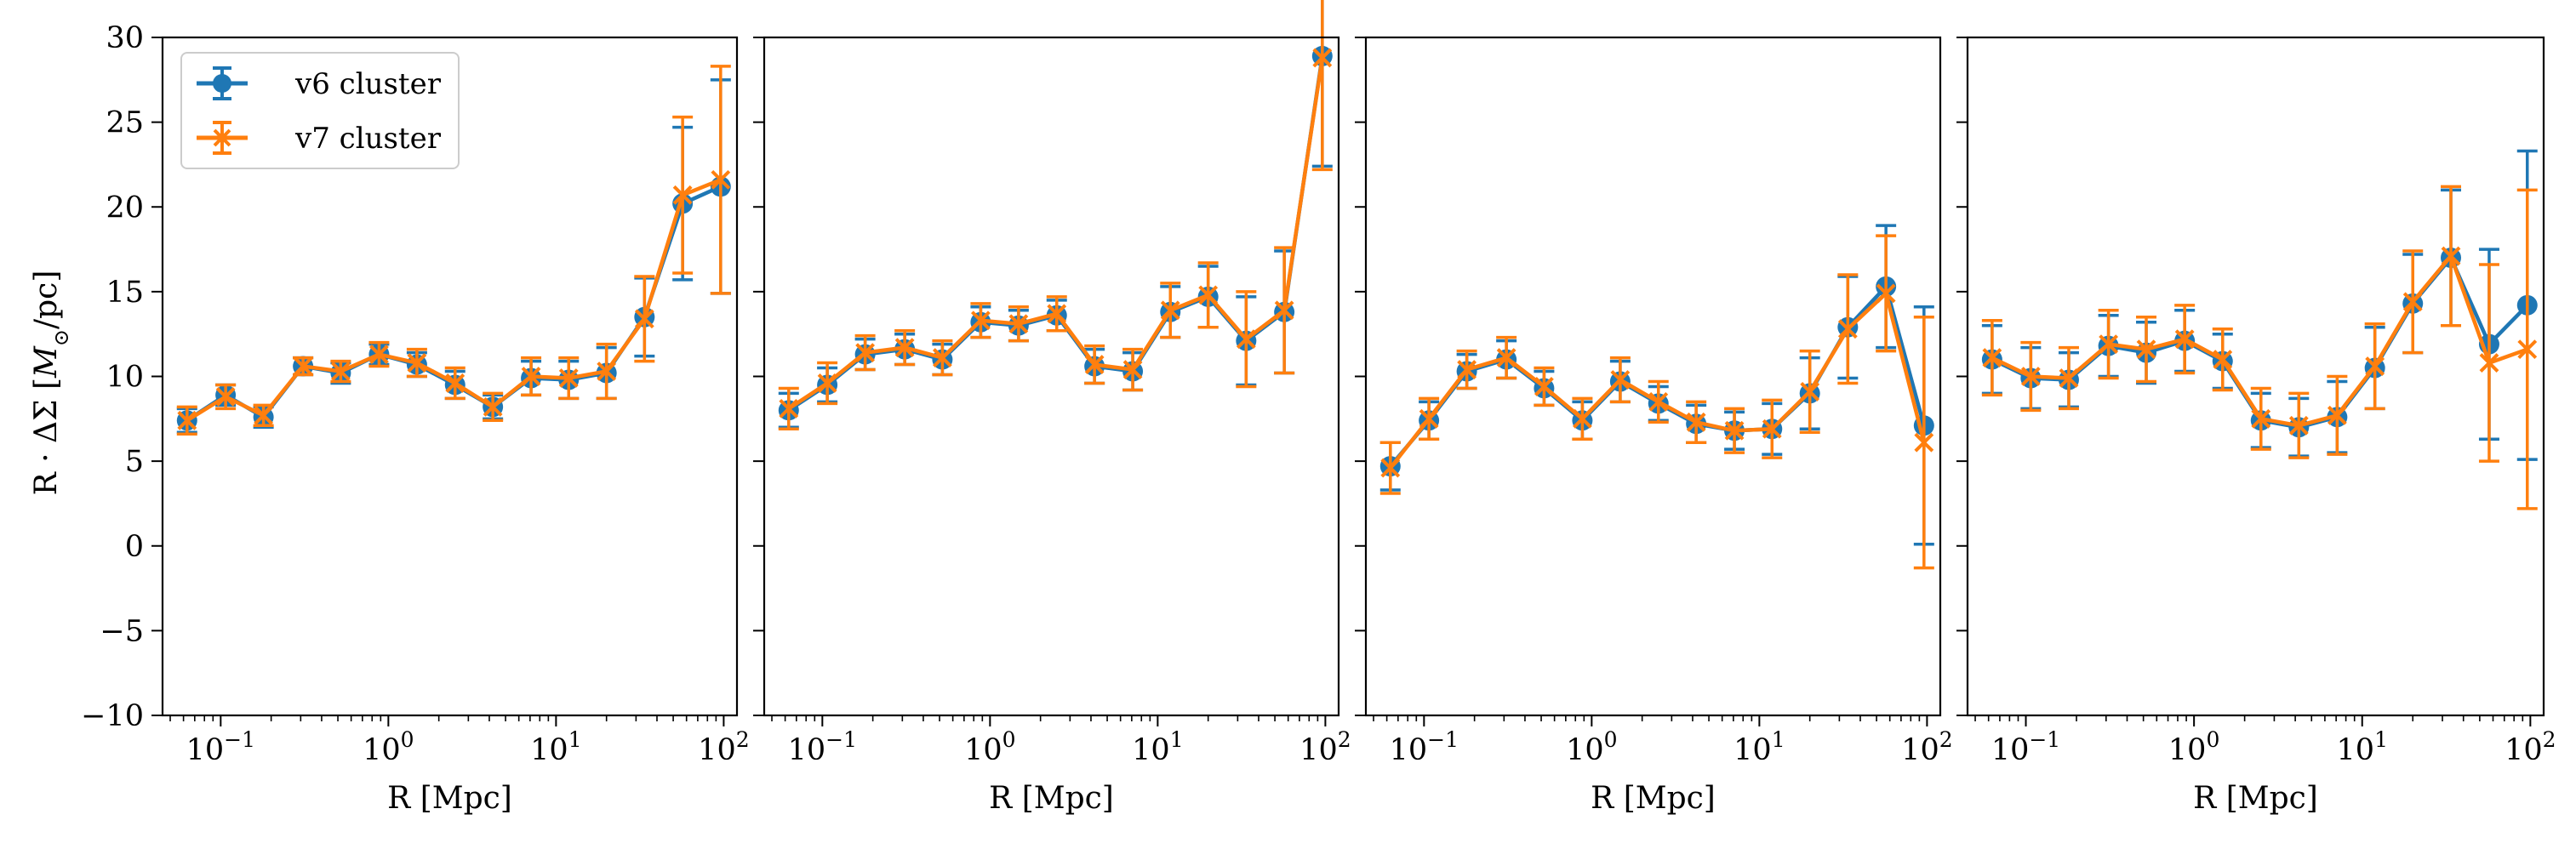  Describe the element at coordinates (61, 338) in the screenshot. I see `y-axis-label-sub: ⊙` at that location.